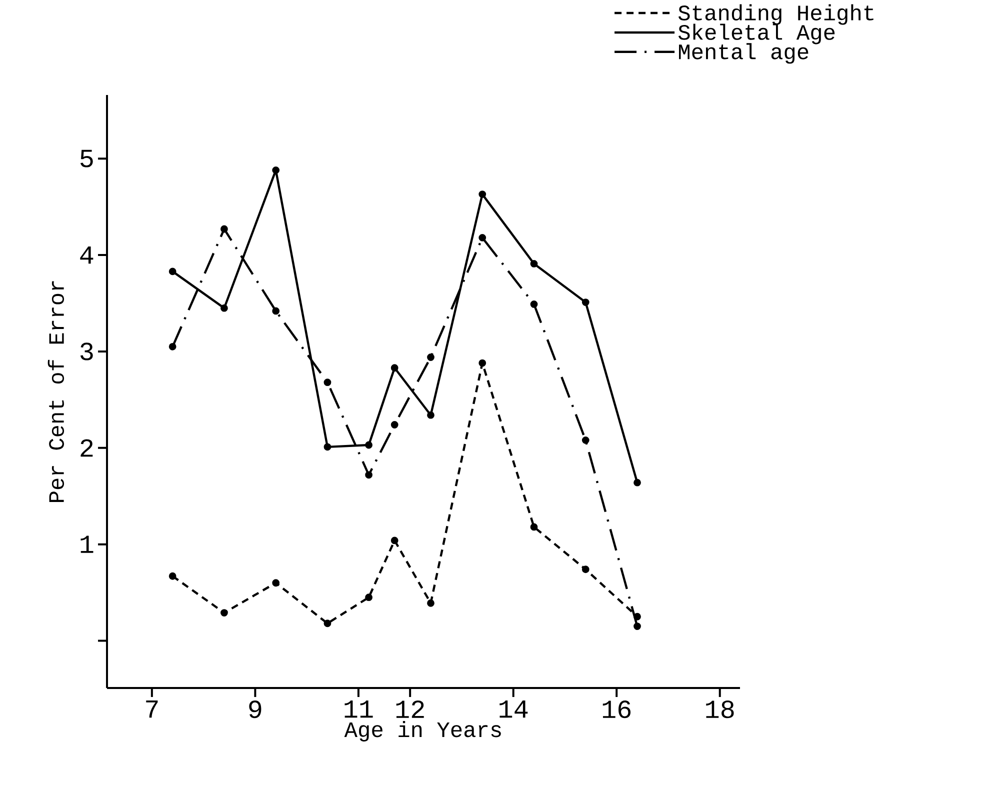 This screenshot has width=997, height=792. What do you see at coordinates (756, 34) in the screenshot?
I see `legend-label: Skeletal Age` at bounding box center [756, 34].